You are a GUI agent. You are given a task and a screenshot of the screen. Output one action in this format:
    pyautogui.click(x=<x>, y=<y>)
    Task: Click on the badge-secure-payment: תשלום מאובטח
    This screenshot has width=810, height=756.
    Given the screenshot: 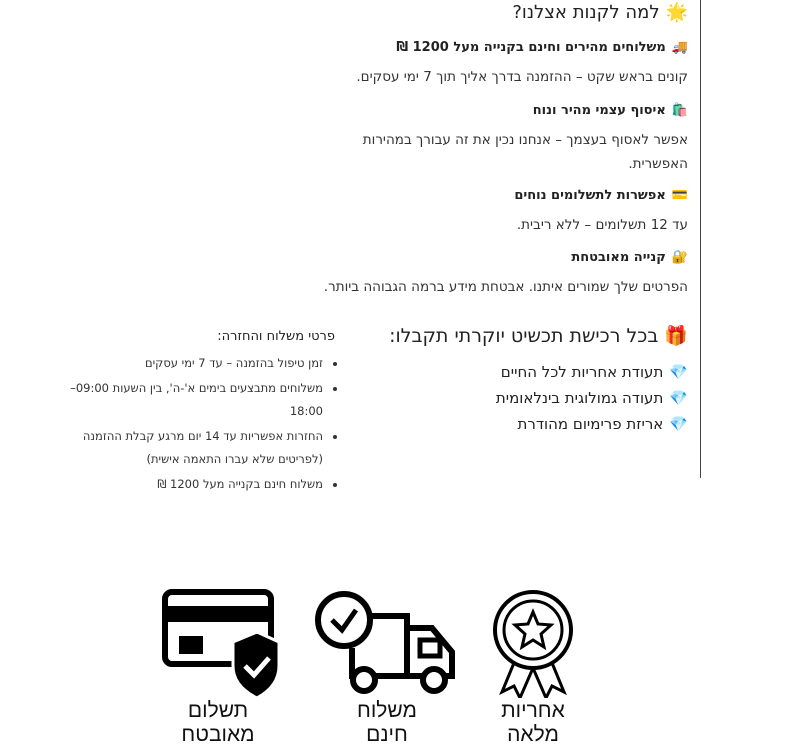 What is the action you would take?
    pyautogui.click(x=218, y=667)
    